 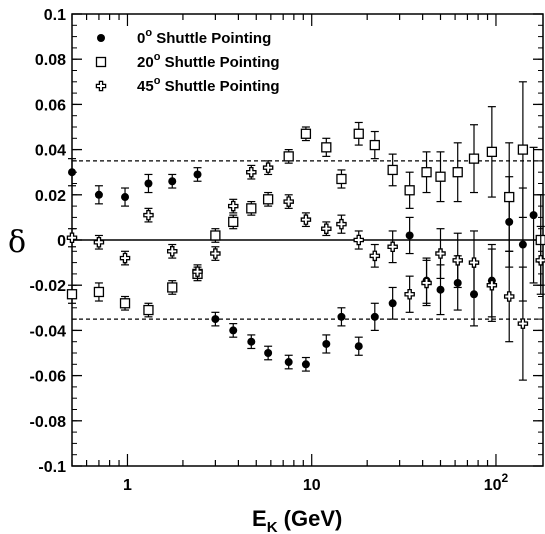 What do you see at coordinates (259, 518) in the screenshot?
I see `x-axis-title-main: E` at bounding box center [259, 518].